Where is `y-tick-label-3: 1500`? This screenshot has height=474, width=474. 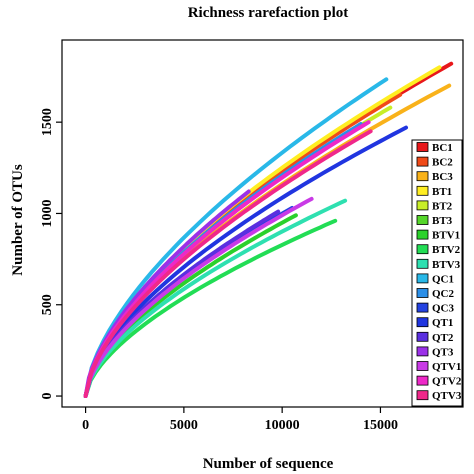
y-tick-label-3: 1500 is located at coordinates (47, 122).